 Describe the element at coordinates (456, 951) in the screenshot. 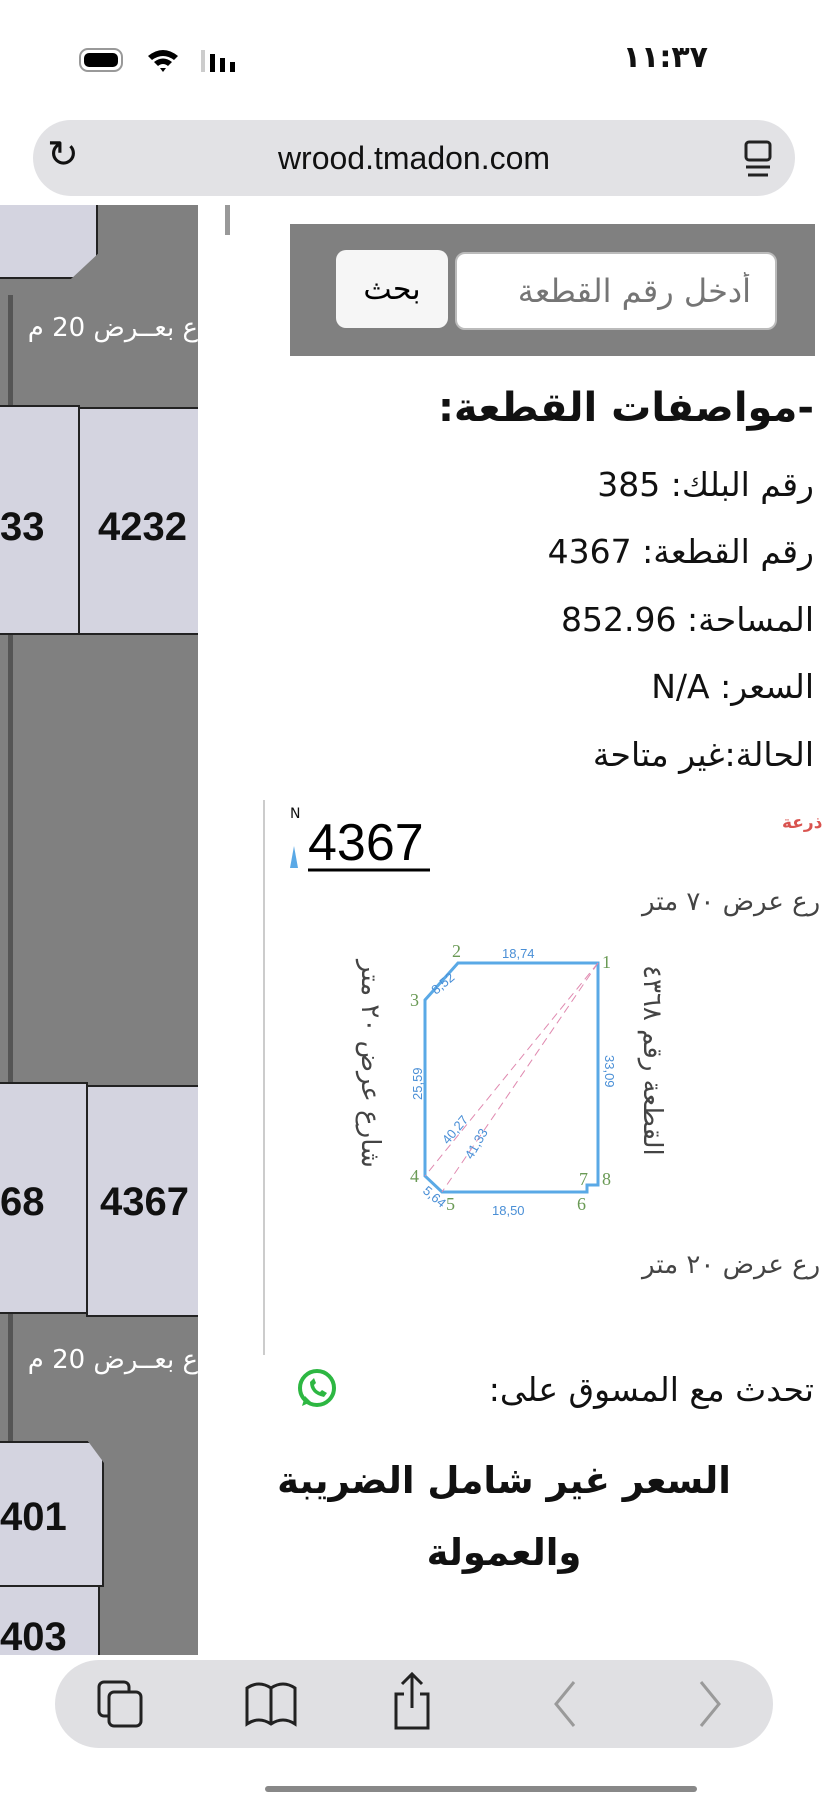

I see `point-label: 2` at that location.